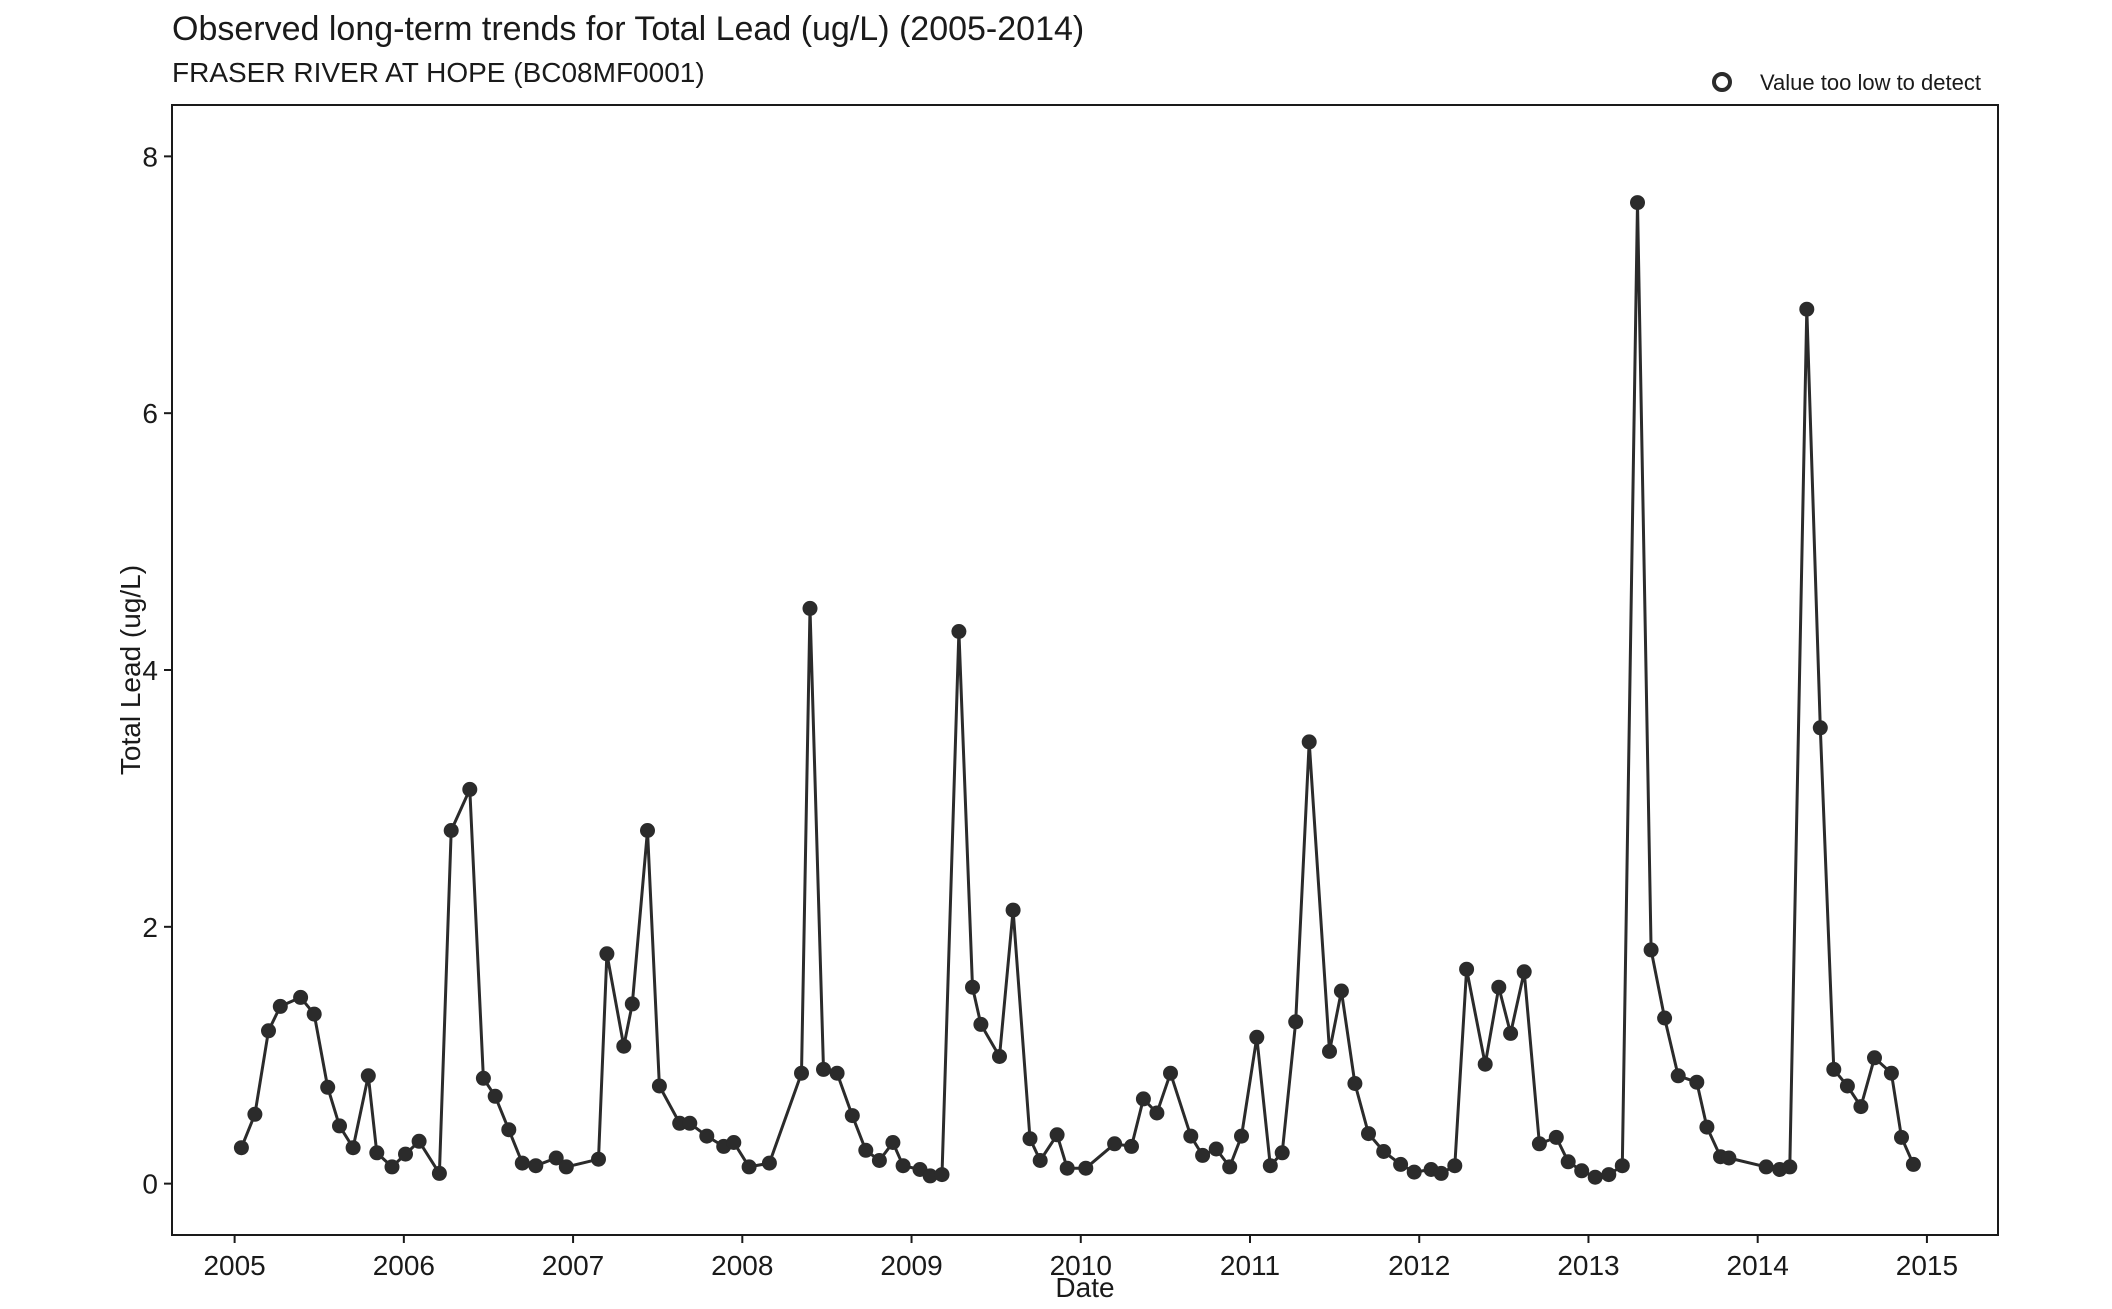 Image resolution: width=2112 pixels, height=1309 pixels. What do you see at coordinates (1870, 82) in the screenshot?
I see `legend-label: Value too low to detect` at bounding box center [1870, 82].